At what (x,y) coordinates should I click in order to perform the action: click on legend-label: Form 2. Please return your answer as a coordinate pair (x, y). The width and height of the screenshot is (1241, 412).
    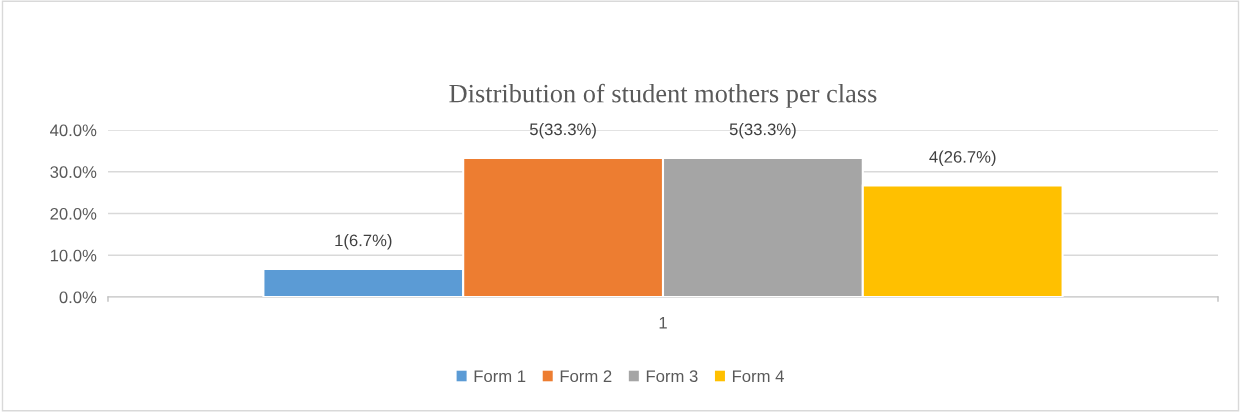
    Looking at the image, I should click on (586, 376).